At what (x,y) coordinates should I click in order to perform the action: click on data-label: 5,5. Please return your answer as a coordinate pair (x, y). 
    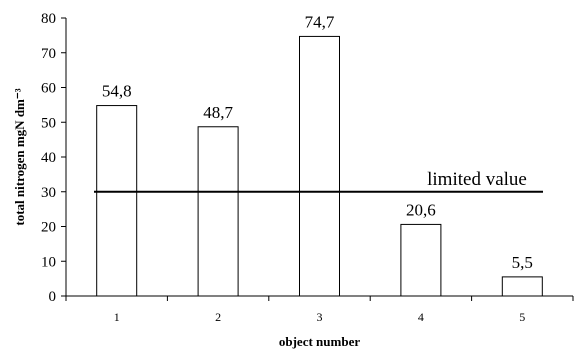
    Looking at the image, I should click on (522, 262).